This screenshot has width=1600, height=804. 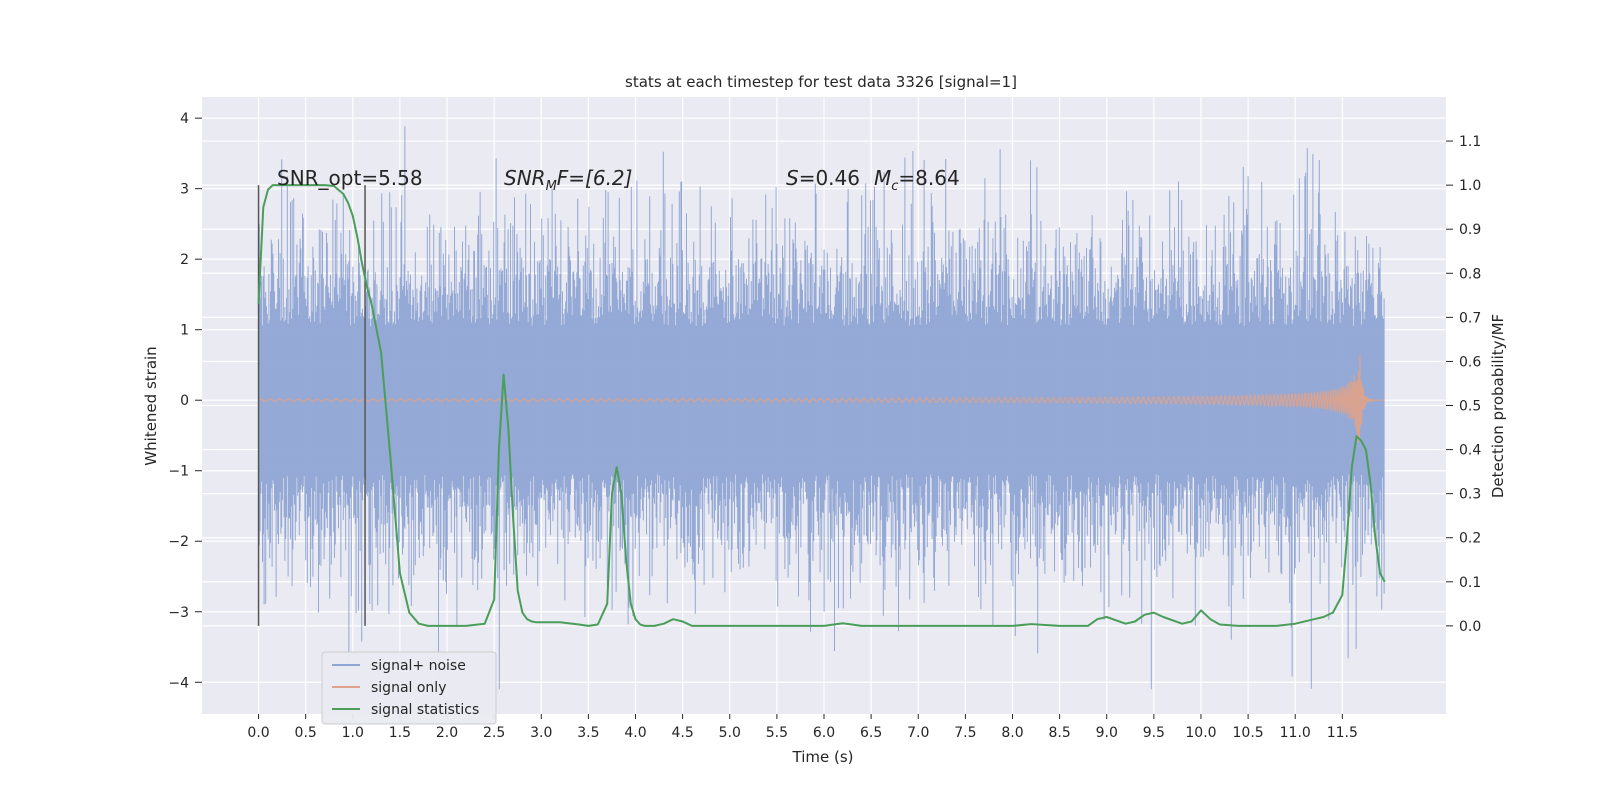 What do you see at coordinates (965, 733) in the screenshot?
I see `x-tick-label-15: 7.5` at bounding box center [965, 733].